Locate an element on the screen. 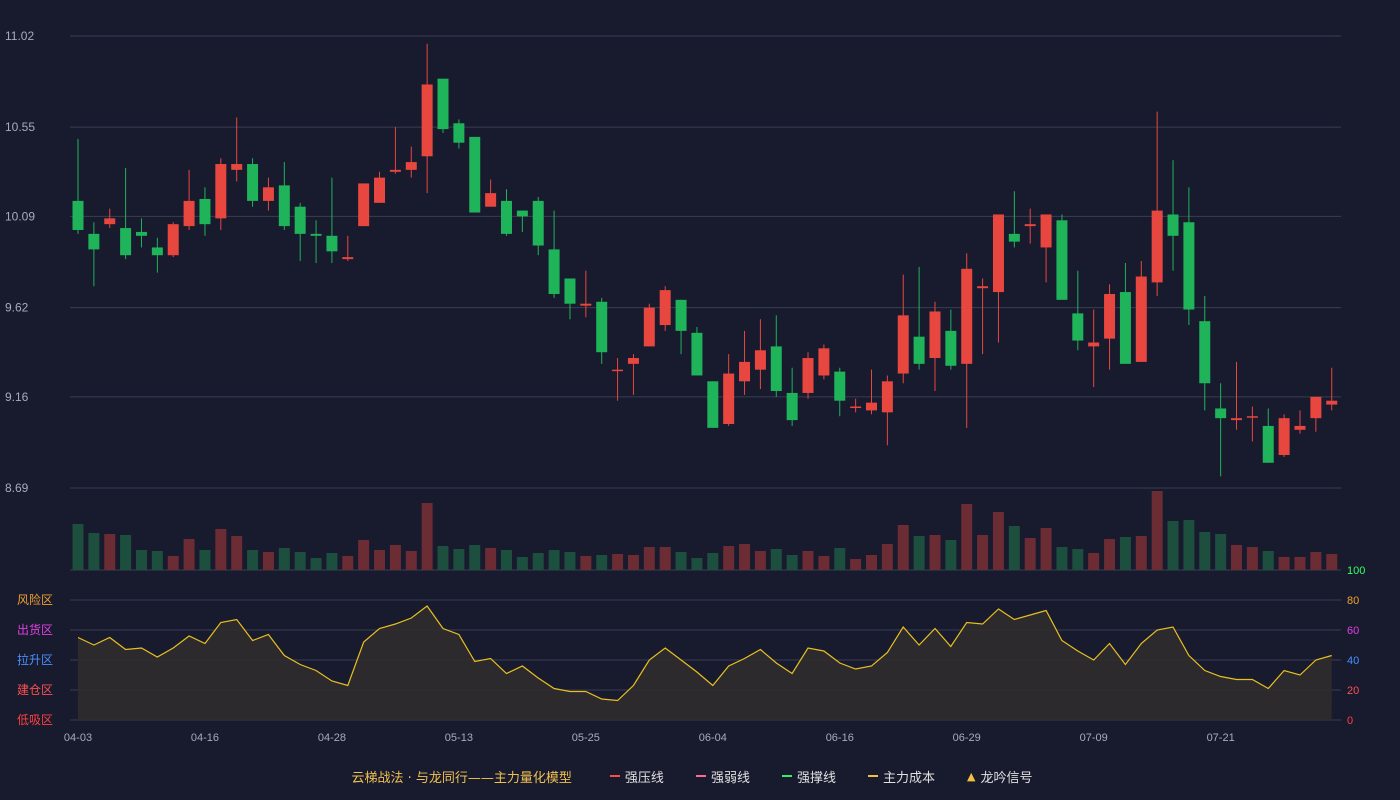 The width and height of the screenshot is (1400, 800). date-tick-label: 06-16 is located at coordinates (840, 738).